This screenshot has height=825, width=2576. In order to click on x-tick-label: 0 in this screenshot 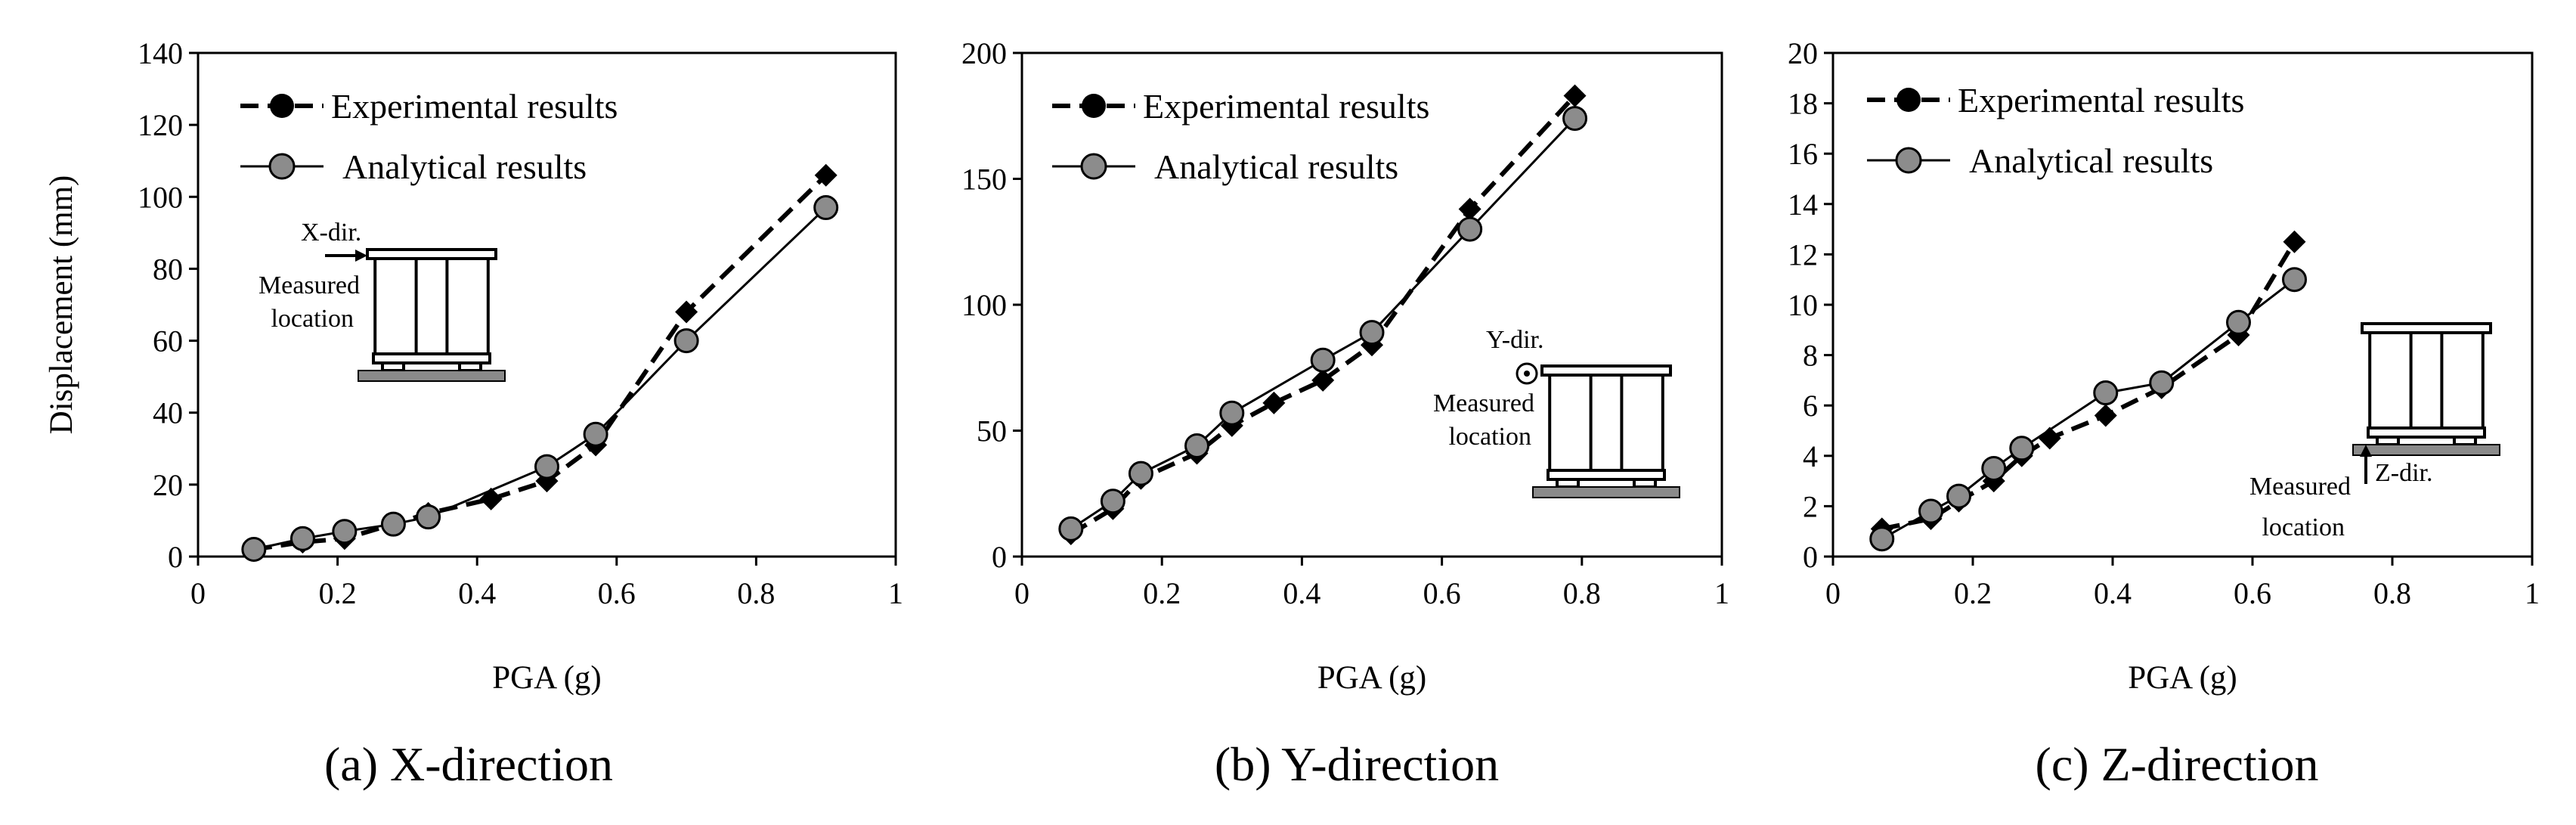, I will do `click(1022, 593)`.